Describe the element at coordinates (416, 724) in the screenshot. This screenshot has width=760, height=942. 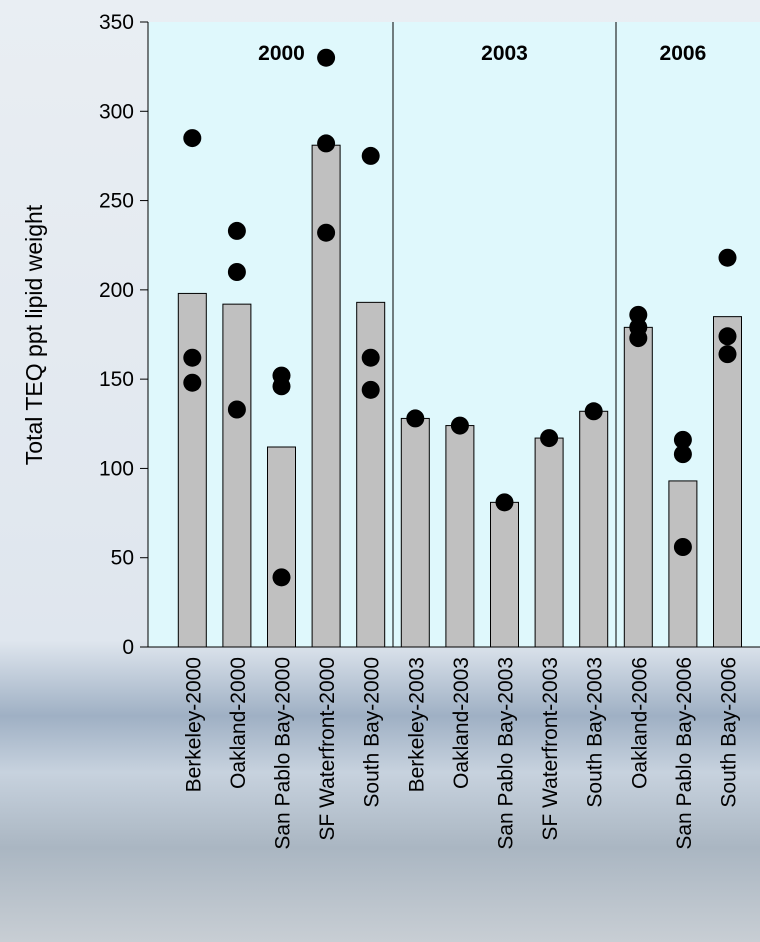
I see `x-tick-label: Berkeley-2003` at that location.